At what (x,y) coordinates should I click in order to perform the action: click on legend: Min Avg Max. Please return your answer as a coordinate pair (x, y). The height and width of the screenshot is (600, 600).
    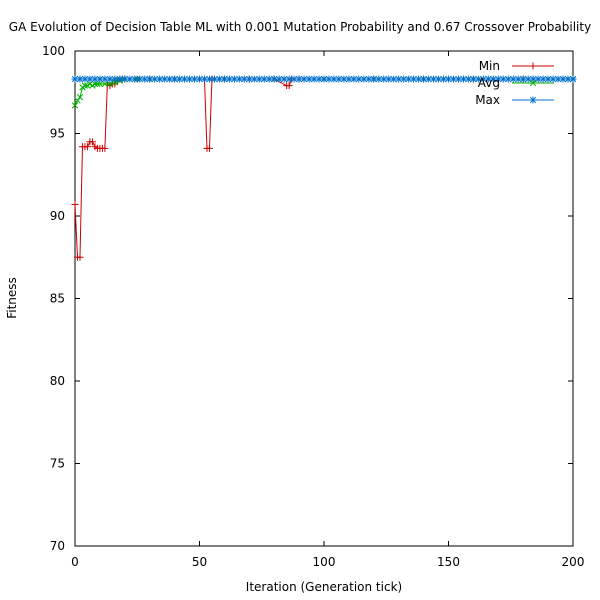
    Looking at the image, I should click on (514, 83).